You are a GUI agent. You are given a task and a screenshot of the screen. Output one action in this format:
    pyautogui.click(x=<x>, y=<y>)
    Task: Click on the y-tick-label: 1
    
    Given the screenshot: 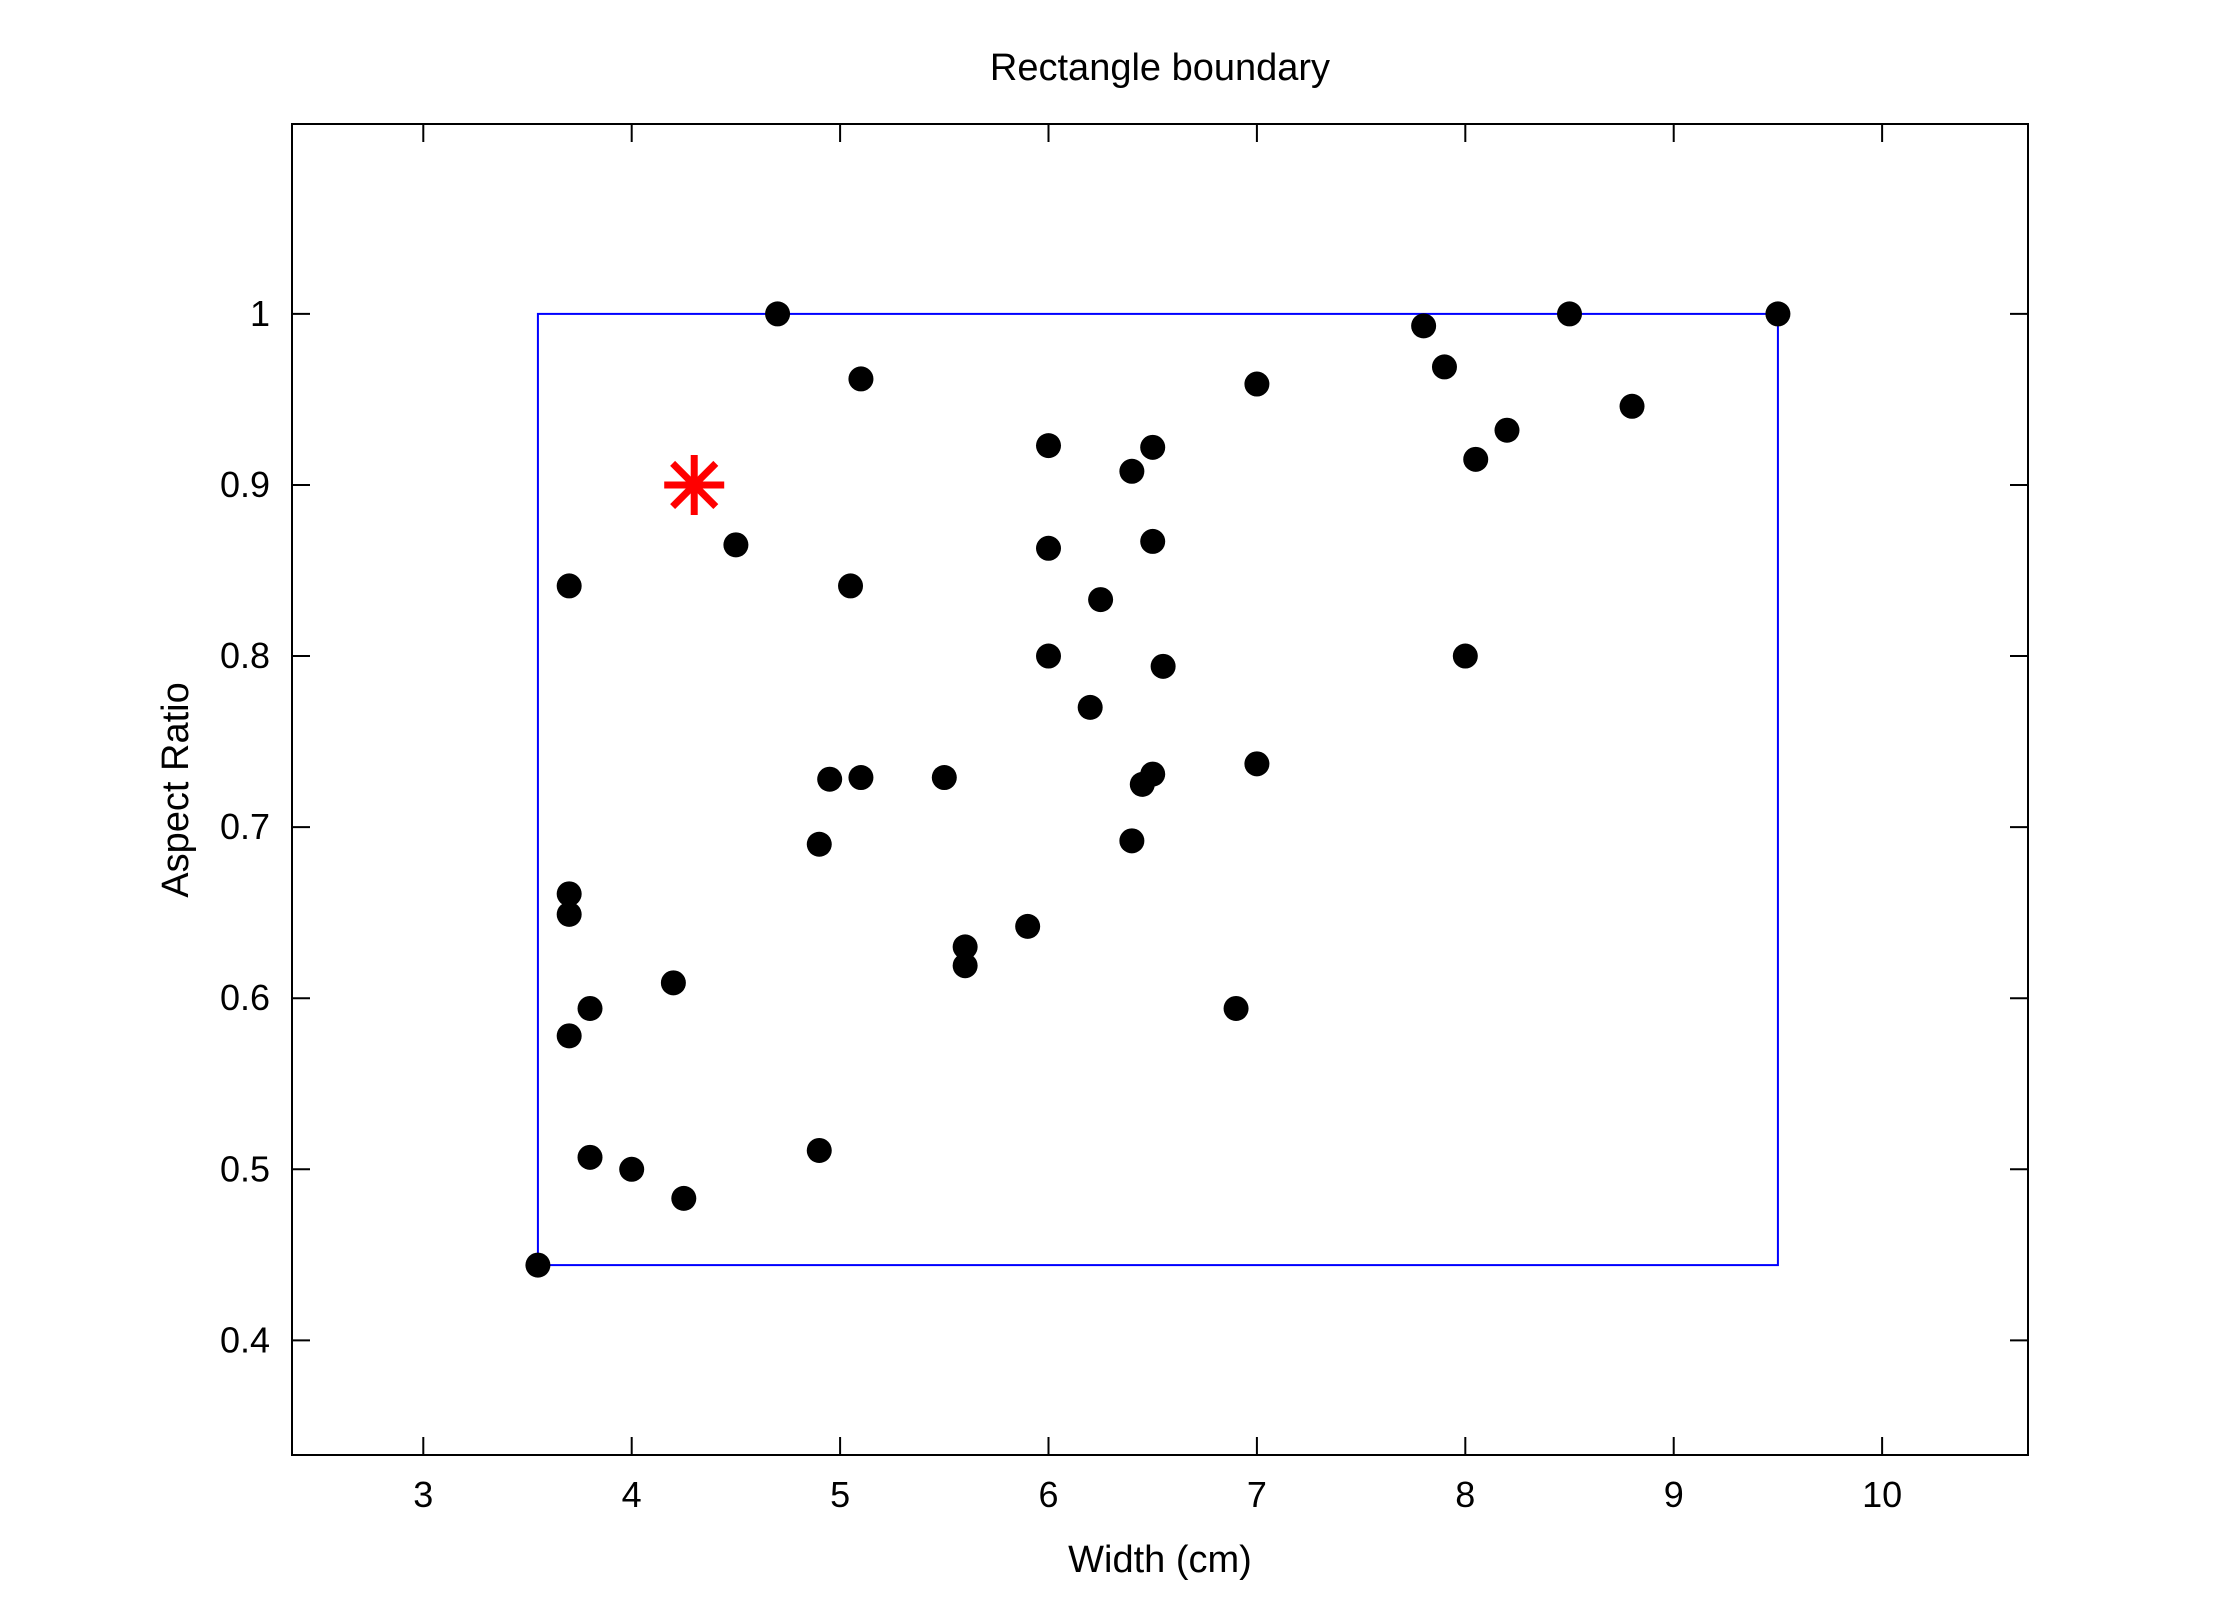 What is the action you would take?
    pyautogui.click(x=260, y=313)
    